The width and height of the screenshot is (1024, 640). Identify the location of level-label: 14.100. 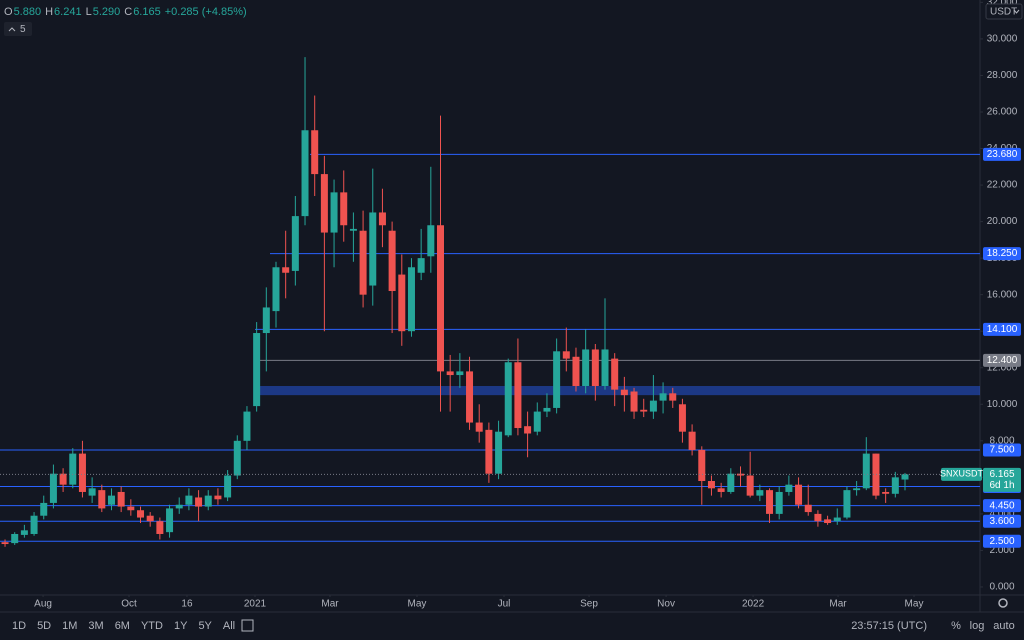
(1002, 329).